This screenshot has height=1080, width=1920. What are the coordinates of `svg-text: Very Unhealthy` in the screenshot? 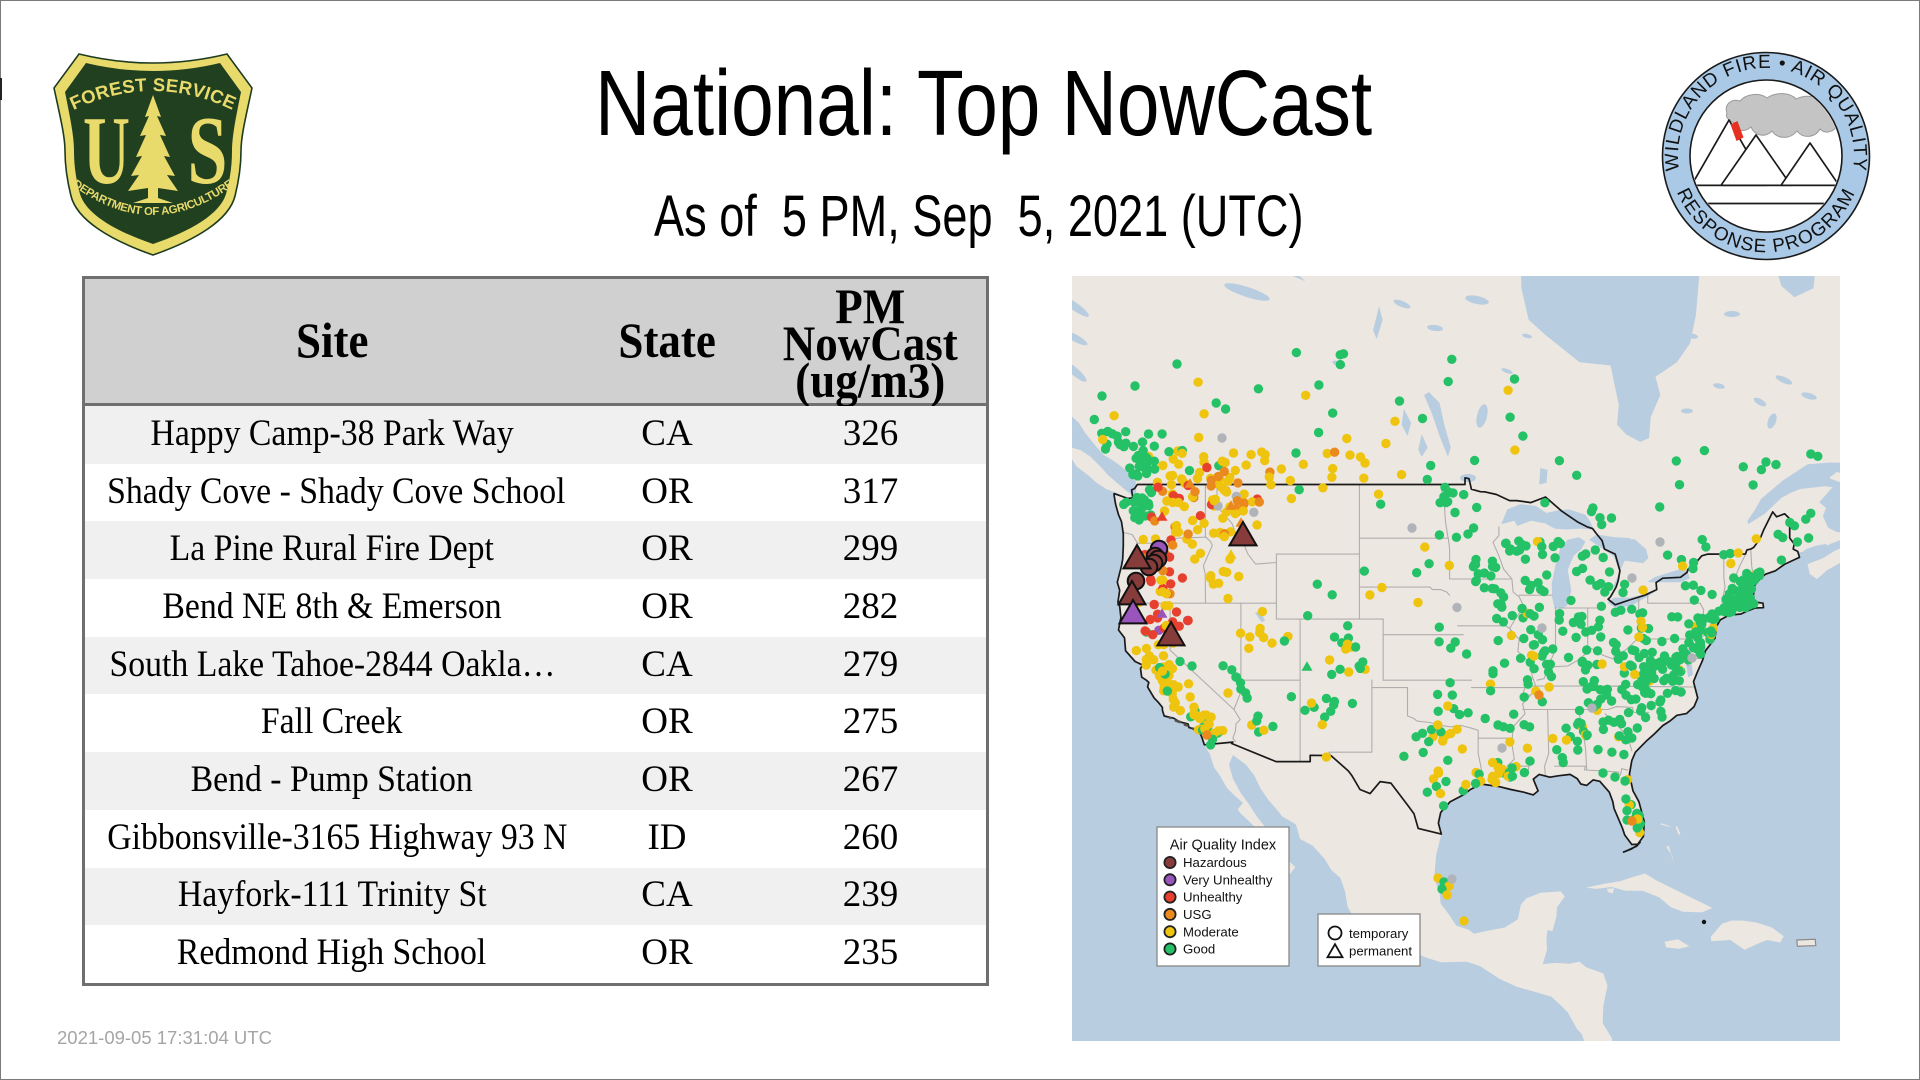 It's located at (1228, 879).